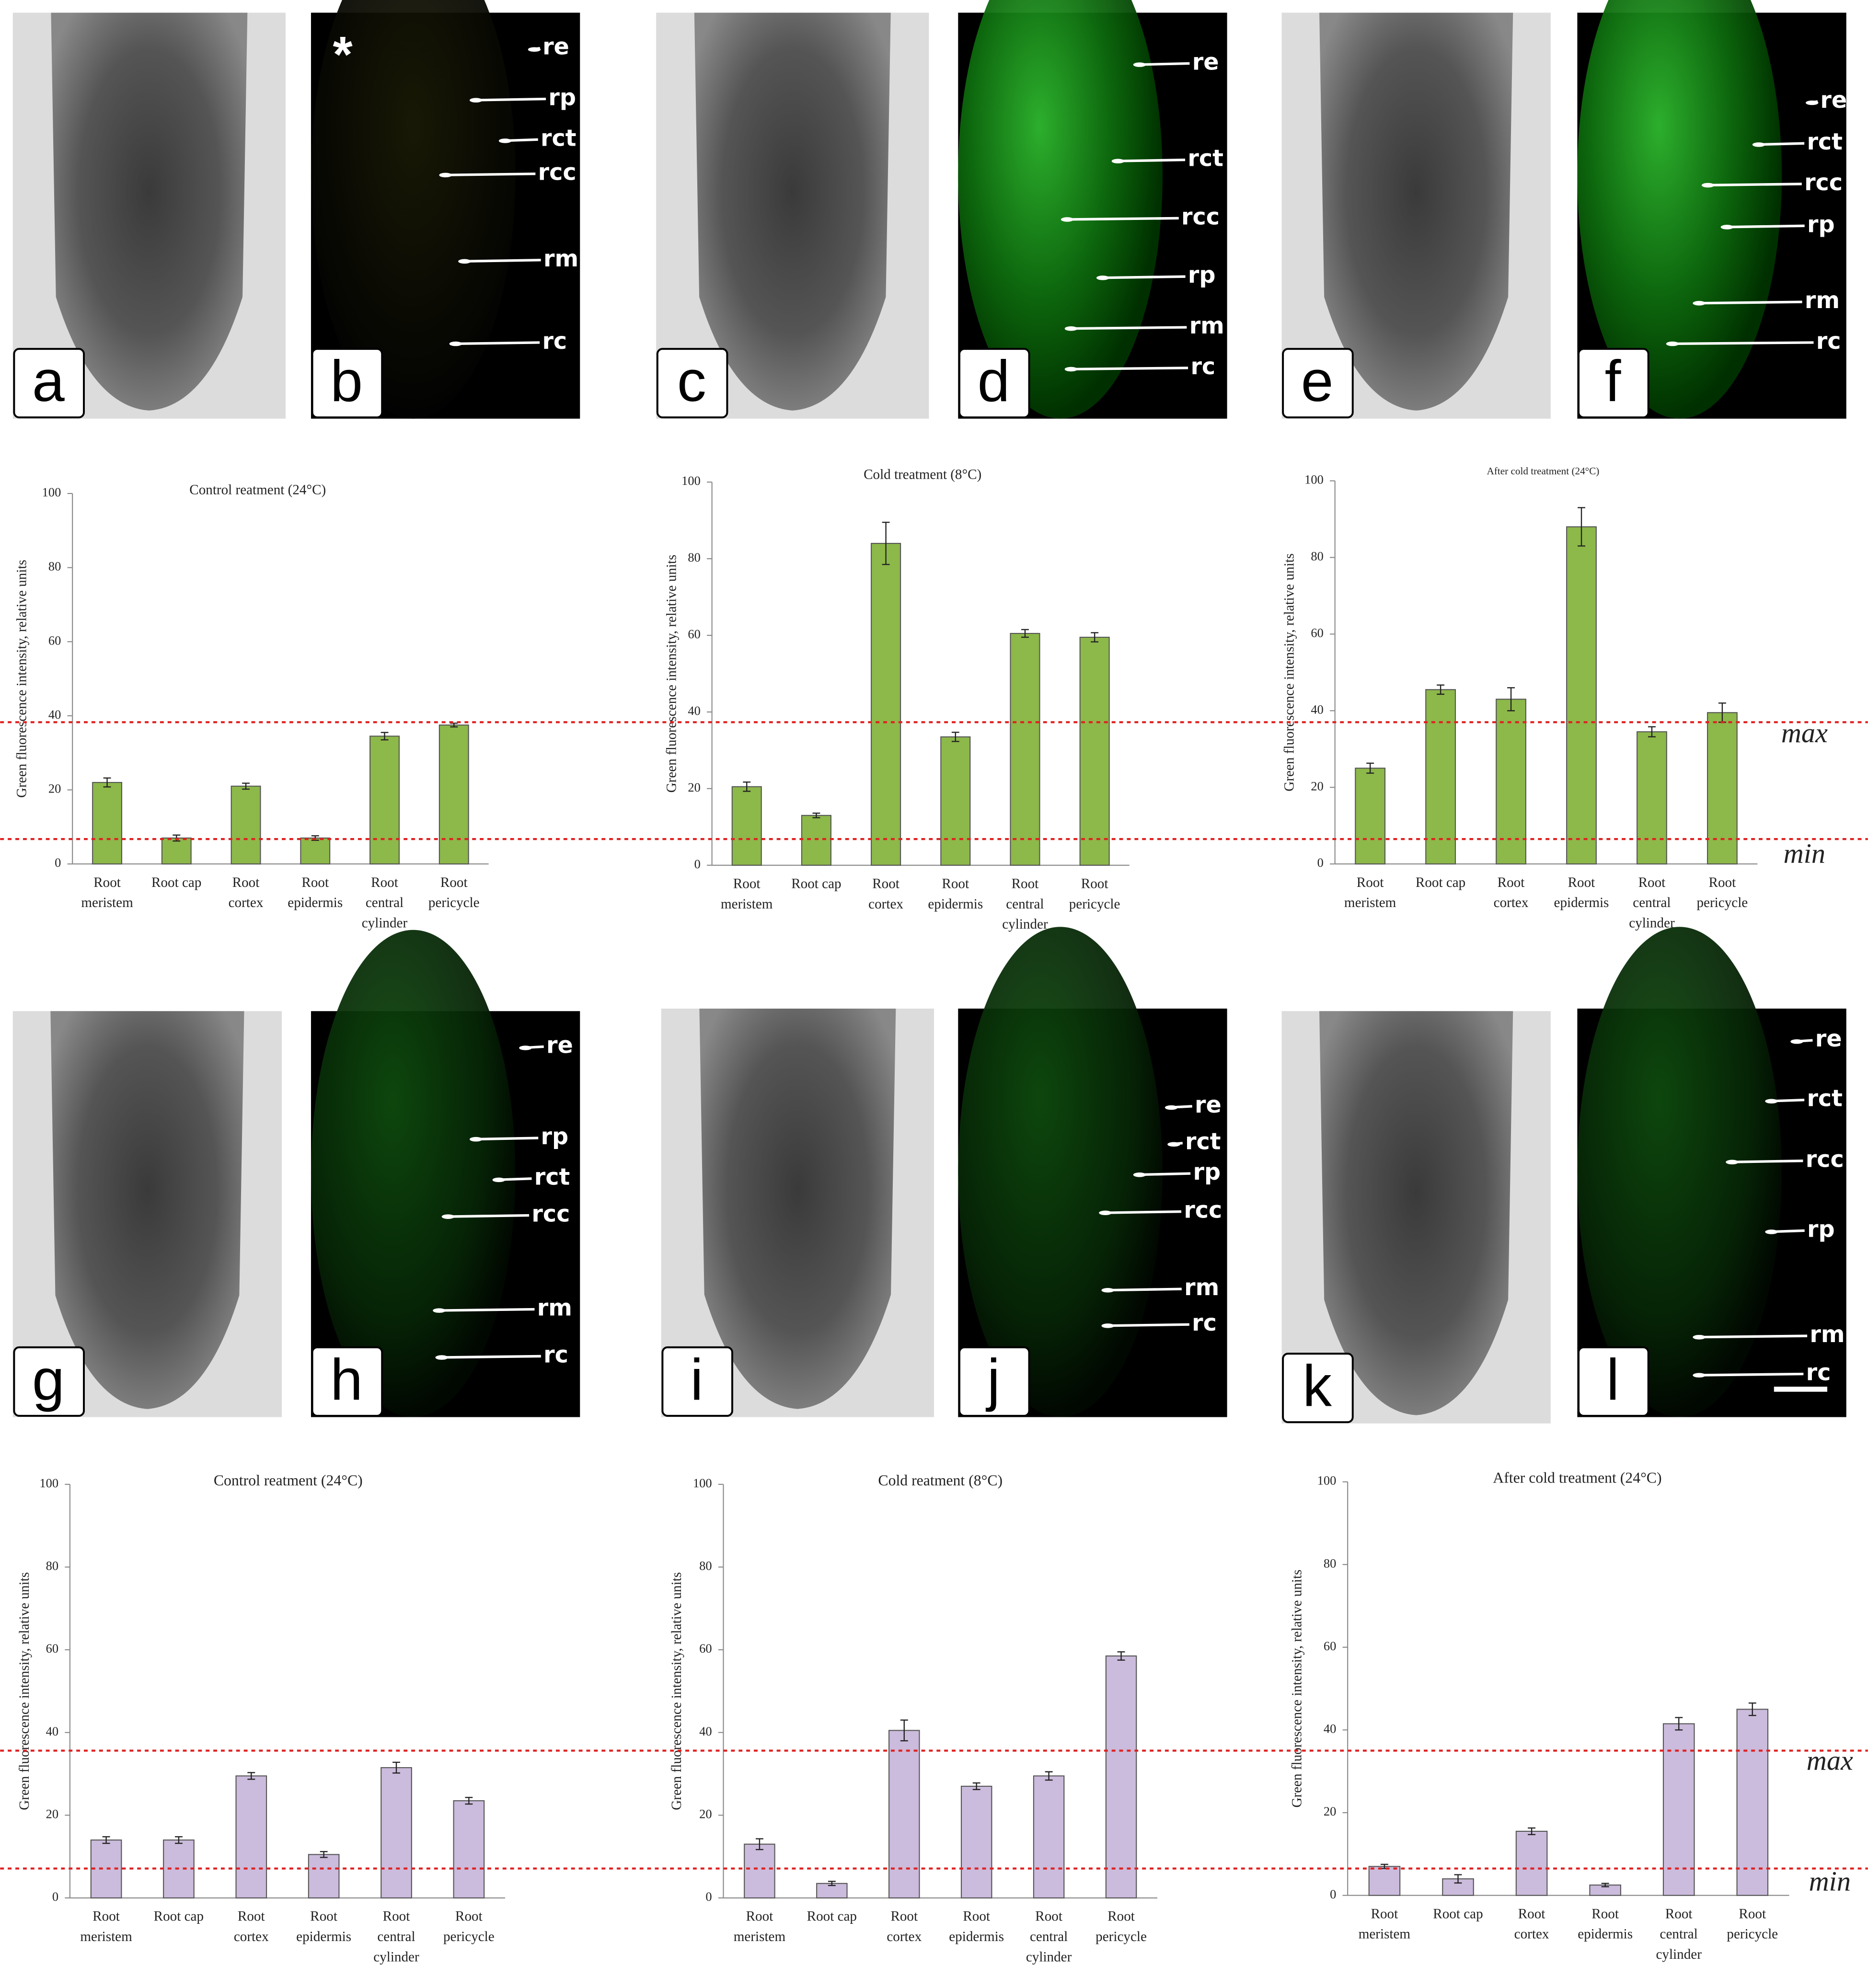 This screenshot has height=1988, width=1868. I want to click on panel-letter: b, so click(346, 381).